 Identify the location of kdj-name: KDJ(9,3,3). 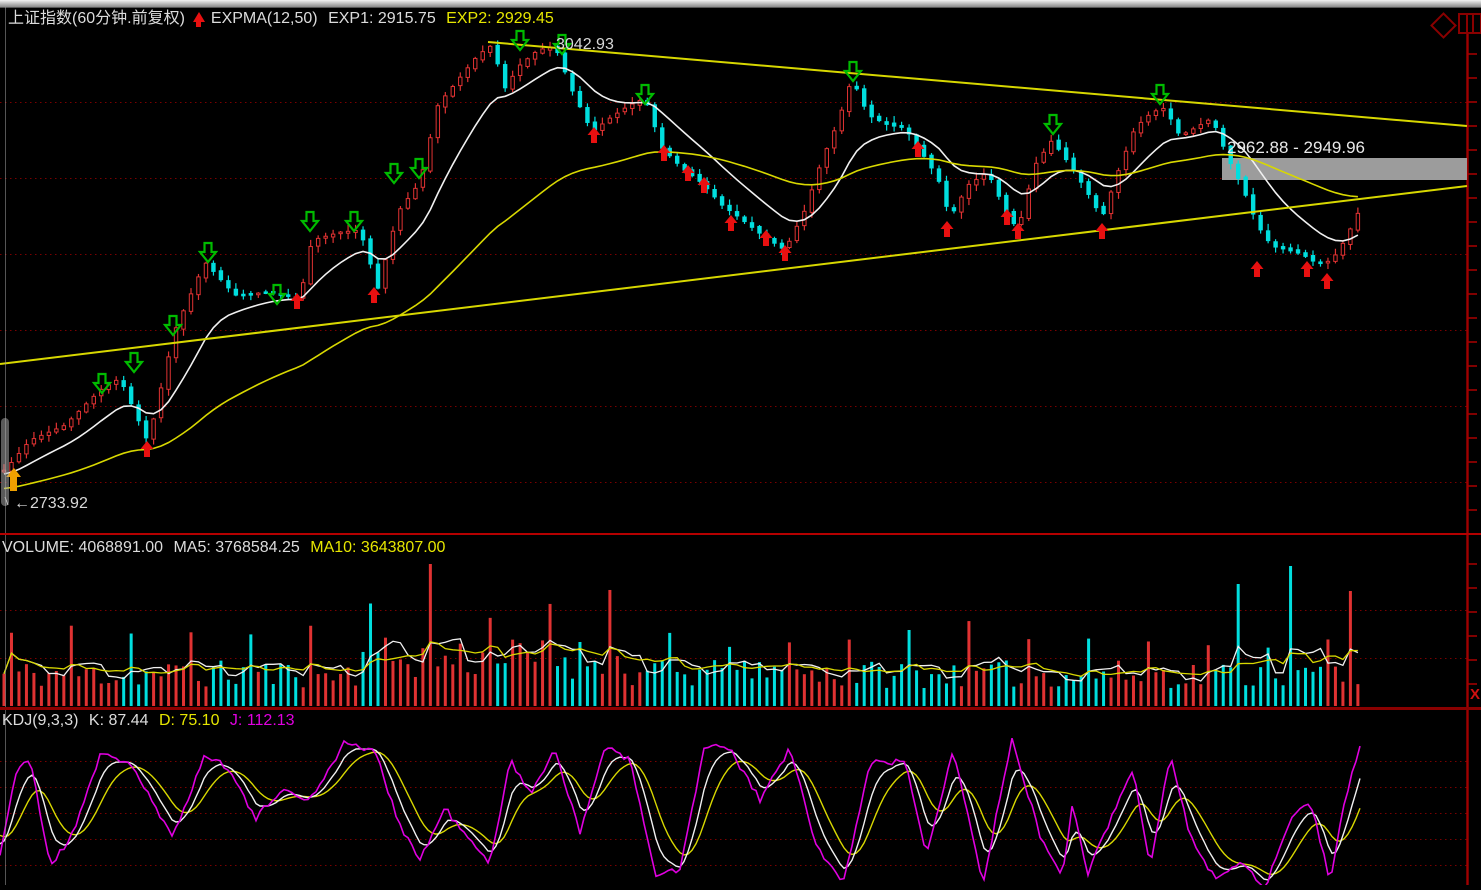
(40, 720).